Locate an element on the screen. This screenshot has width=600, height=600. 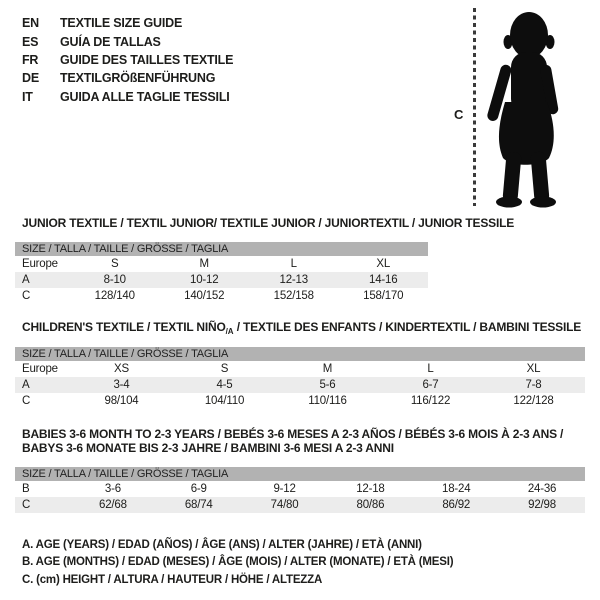
size-cell: XS is located at coordinates (121, 369).